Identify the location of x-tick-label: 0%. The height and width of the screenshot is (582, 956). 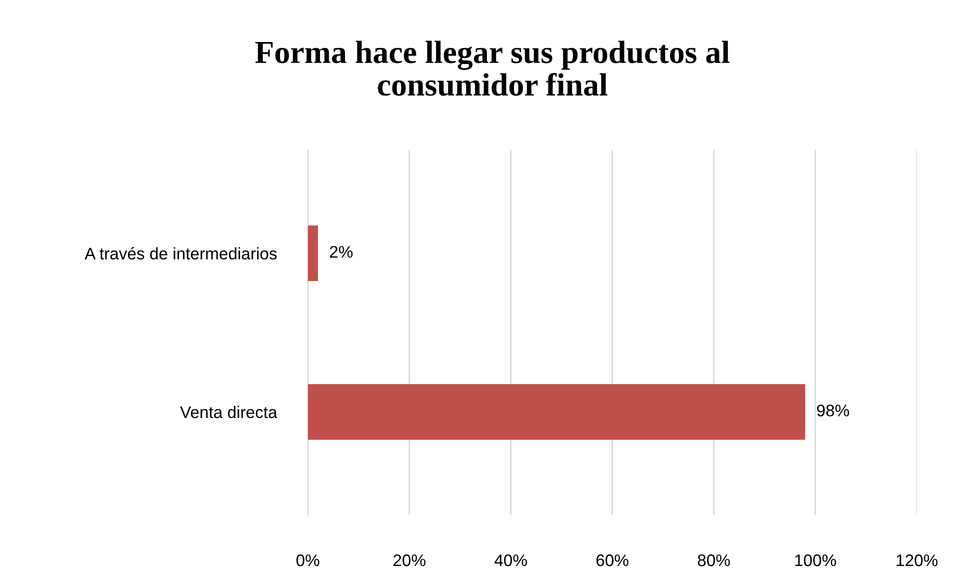
(308, 560).